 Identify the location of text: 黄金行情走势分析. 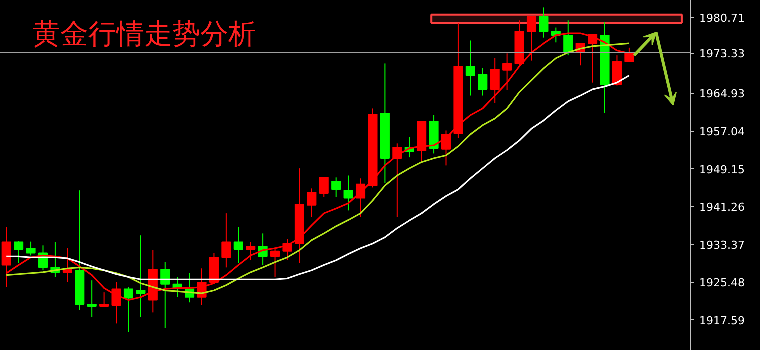
(144, 34).